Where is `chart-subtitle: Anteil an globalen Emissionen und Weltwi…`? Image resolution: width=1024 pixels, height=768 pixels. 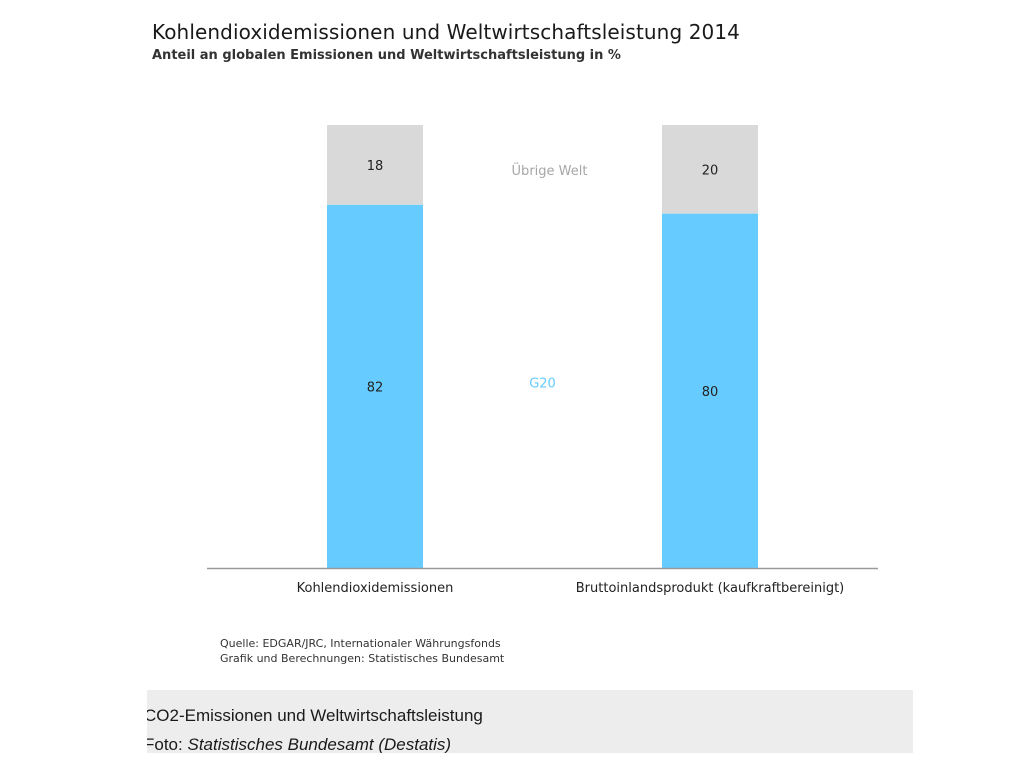 chart-subtitle: Anteil an globalen Emissionen und Weltwi… is located at coordinates (386, 55).